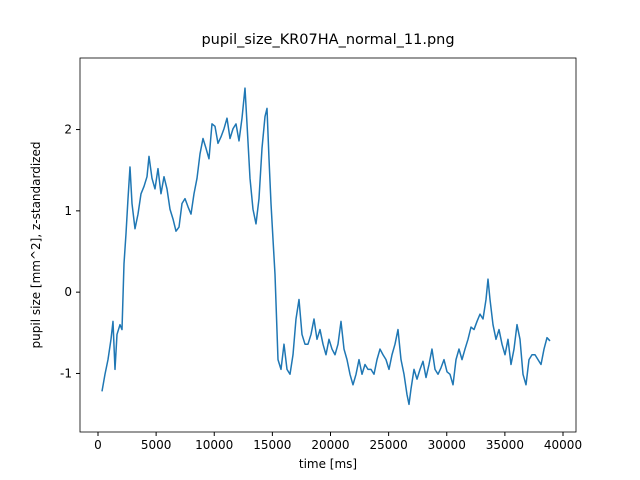  Describe the element at coordinates (68, 292) in the screenshot. I see `y-tick-label: 0` at that location.